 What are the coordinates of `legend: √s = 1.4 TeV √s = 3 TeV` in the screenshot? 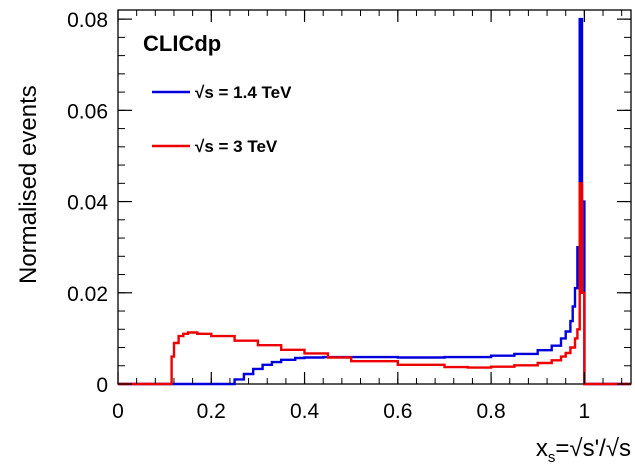 It's located at (222, 119).